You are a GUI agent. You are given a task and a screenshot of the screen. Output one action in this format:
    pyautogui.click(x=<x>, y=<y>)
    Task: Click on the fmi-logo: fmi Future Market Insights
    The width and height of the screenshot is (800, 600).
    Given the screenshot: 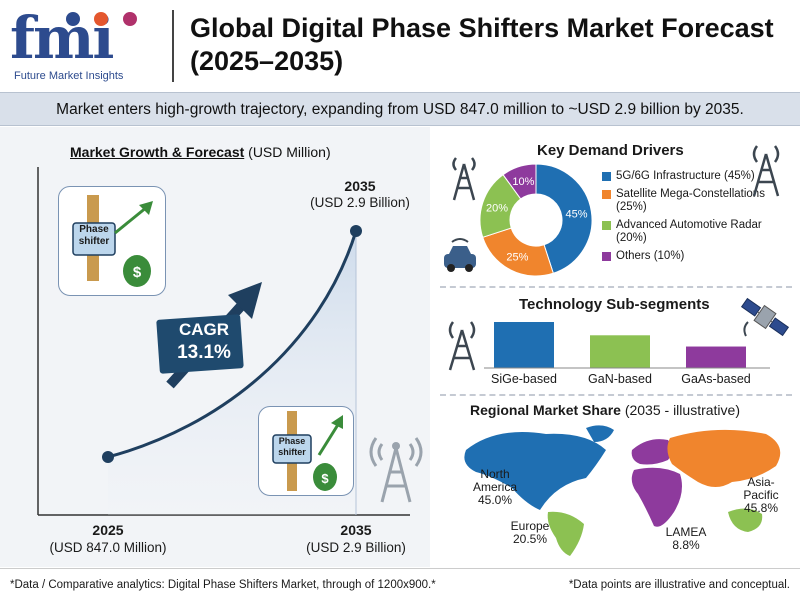 What is the action you would take?
    pyautogui.click(x=80, y=46)
    